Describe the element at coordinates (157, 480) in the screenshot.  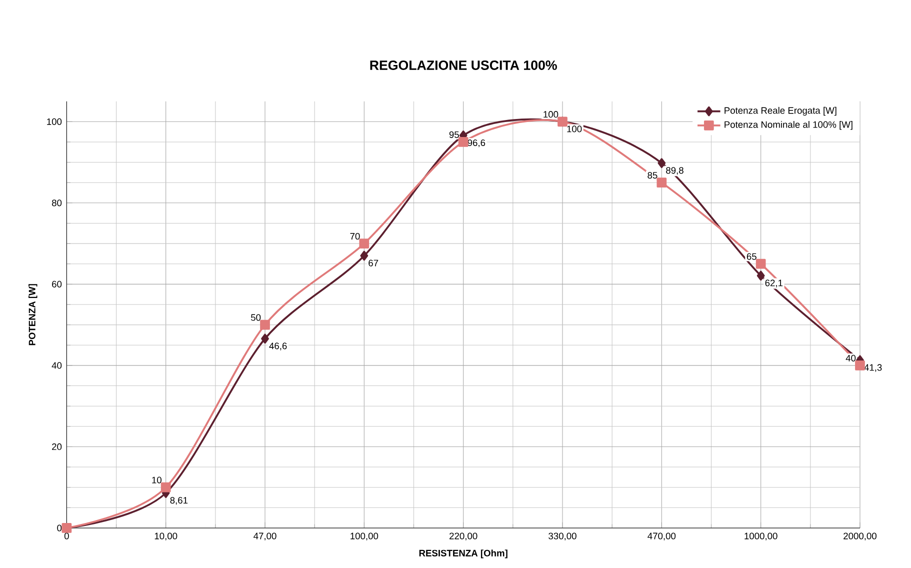
I see `data-label: 10` at that location.